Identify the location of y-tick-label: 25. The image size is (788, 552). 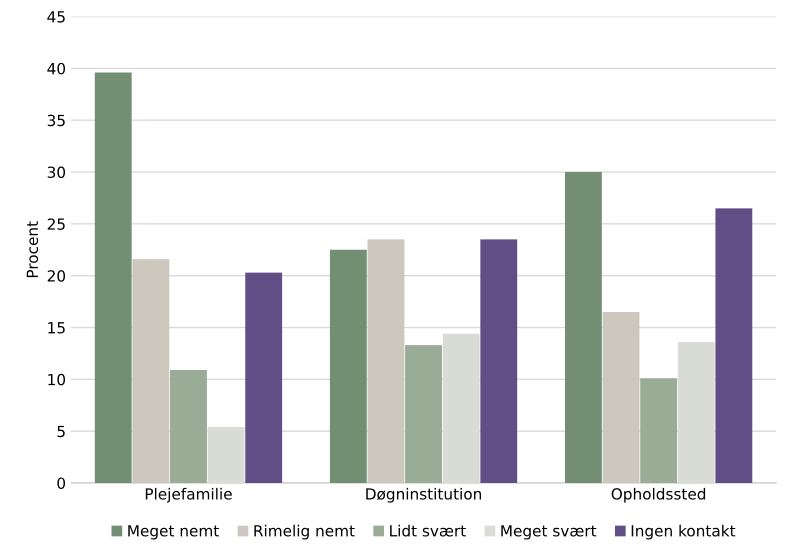
(56, 224).